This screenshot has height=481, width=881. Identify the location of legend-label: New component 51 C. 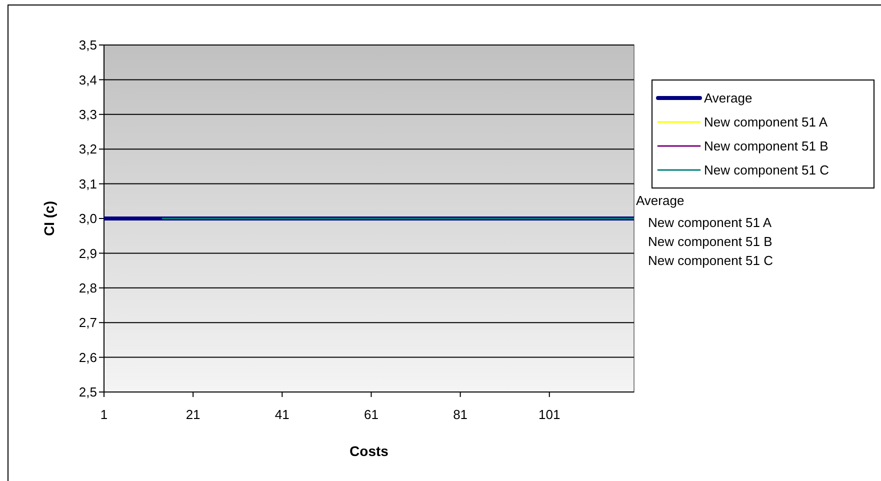
(767, 170).